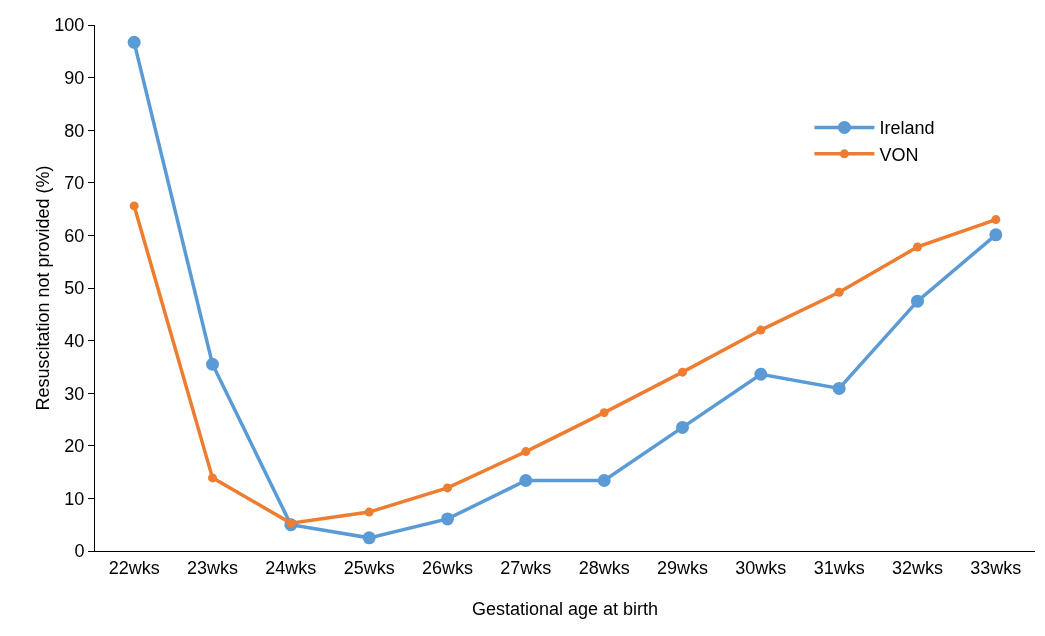  What do you see at coordinates (69, 25) in the screenshot?
I see `y-tick-label: 100` at bounding box center [69, 25].